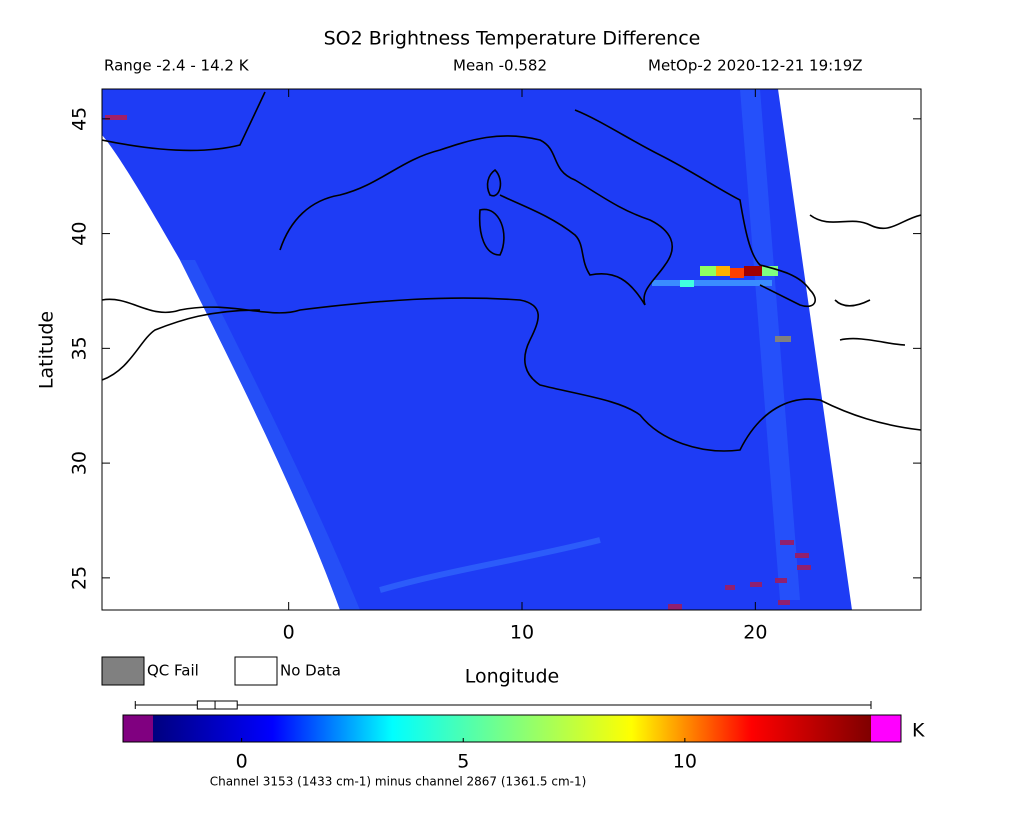 The image size is (1024, 813). What do you see at coordinates (138, 728) in the screenshot?
I see `colorbar-under` at bounding box center [138, 728].